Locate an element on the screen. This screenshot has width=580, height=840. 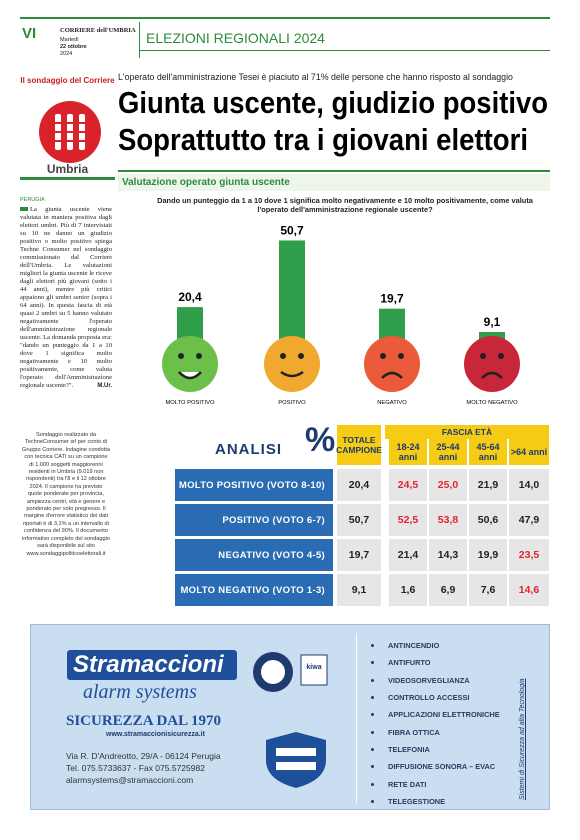
service: TELEFONIA is located at coordinates (435, 749).